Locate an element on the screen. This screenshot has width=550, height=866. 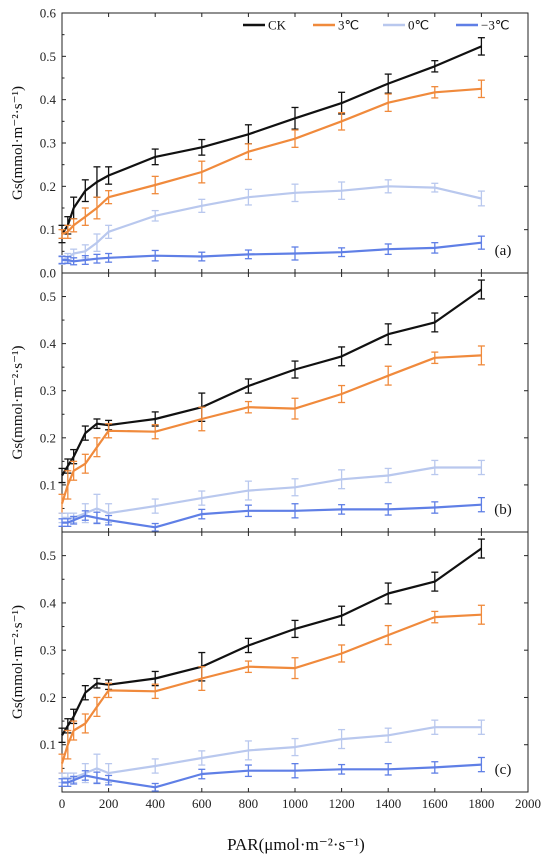
legend-entry: −3℃ is located at coordinates (482, 25).